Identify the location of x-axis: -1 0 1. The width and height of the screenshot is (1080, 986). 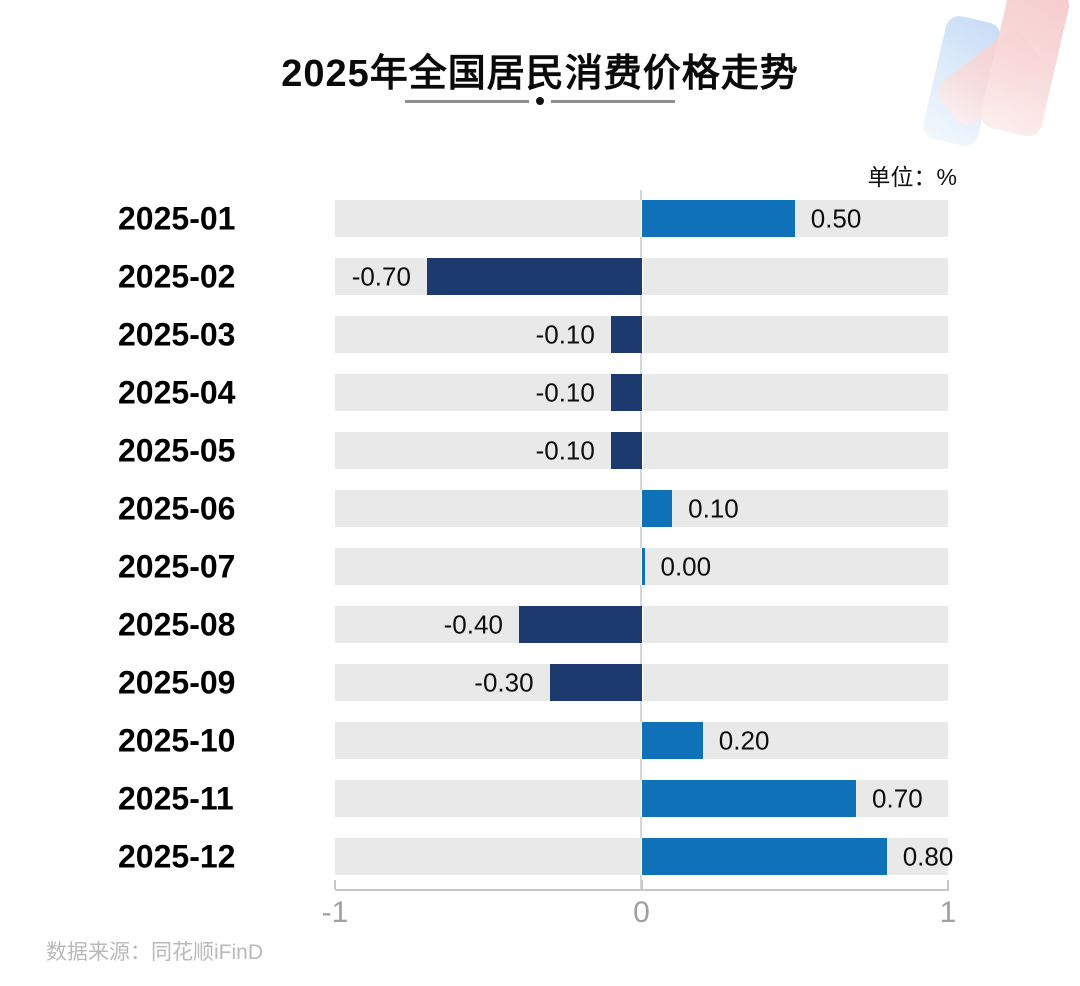
(639, 908).